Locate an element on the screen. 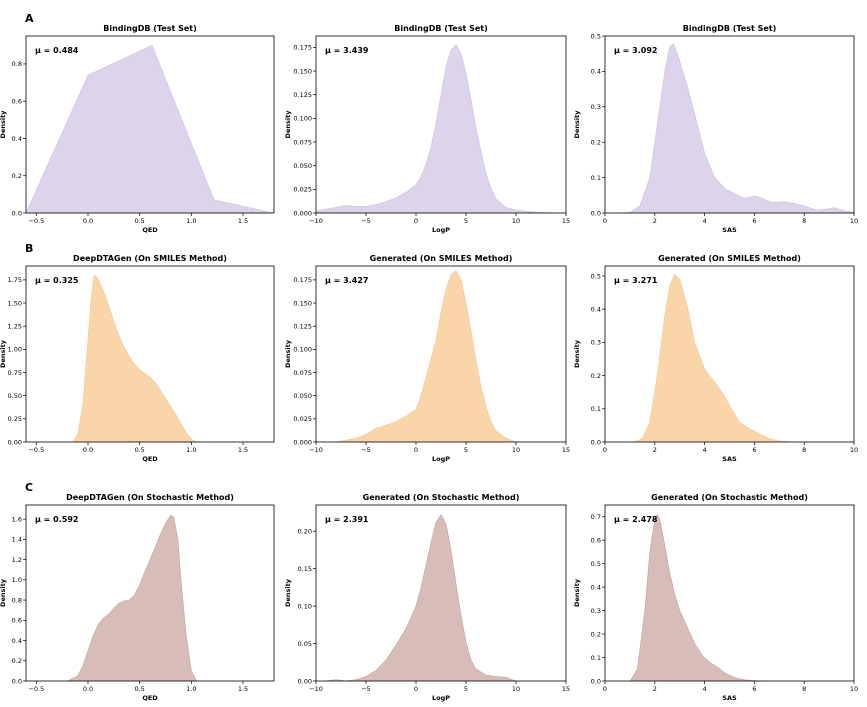  y-tick-label: 0.050 is located at coordinates (302, 166).